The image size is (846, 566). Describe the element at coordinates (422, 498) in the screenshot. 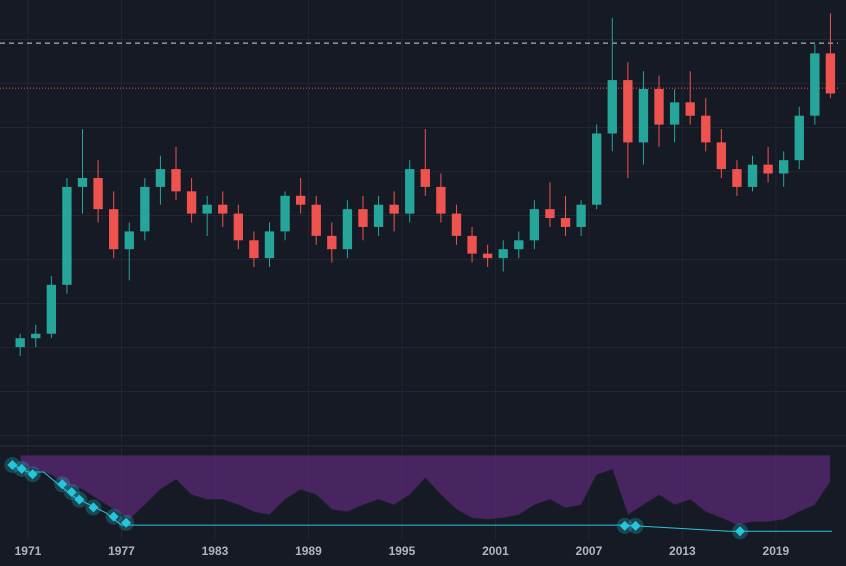

I see `indicator-line` at that location.